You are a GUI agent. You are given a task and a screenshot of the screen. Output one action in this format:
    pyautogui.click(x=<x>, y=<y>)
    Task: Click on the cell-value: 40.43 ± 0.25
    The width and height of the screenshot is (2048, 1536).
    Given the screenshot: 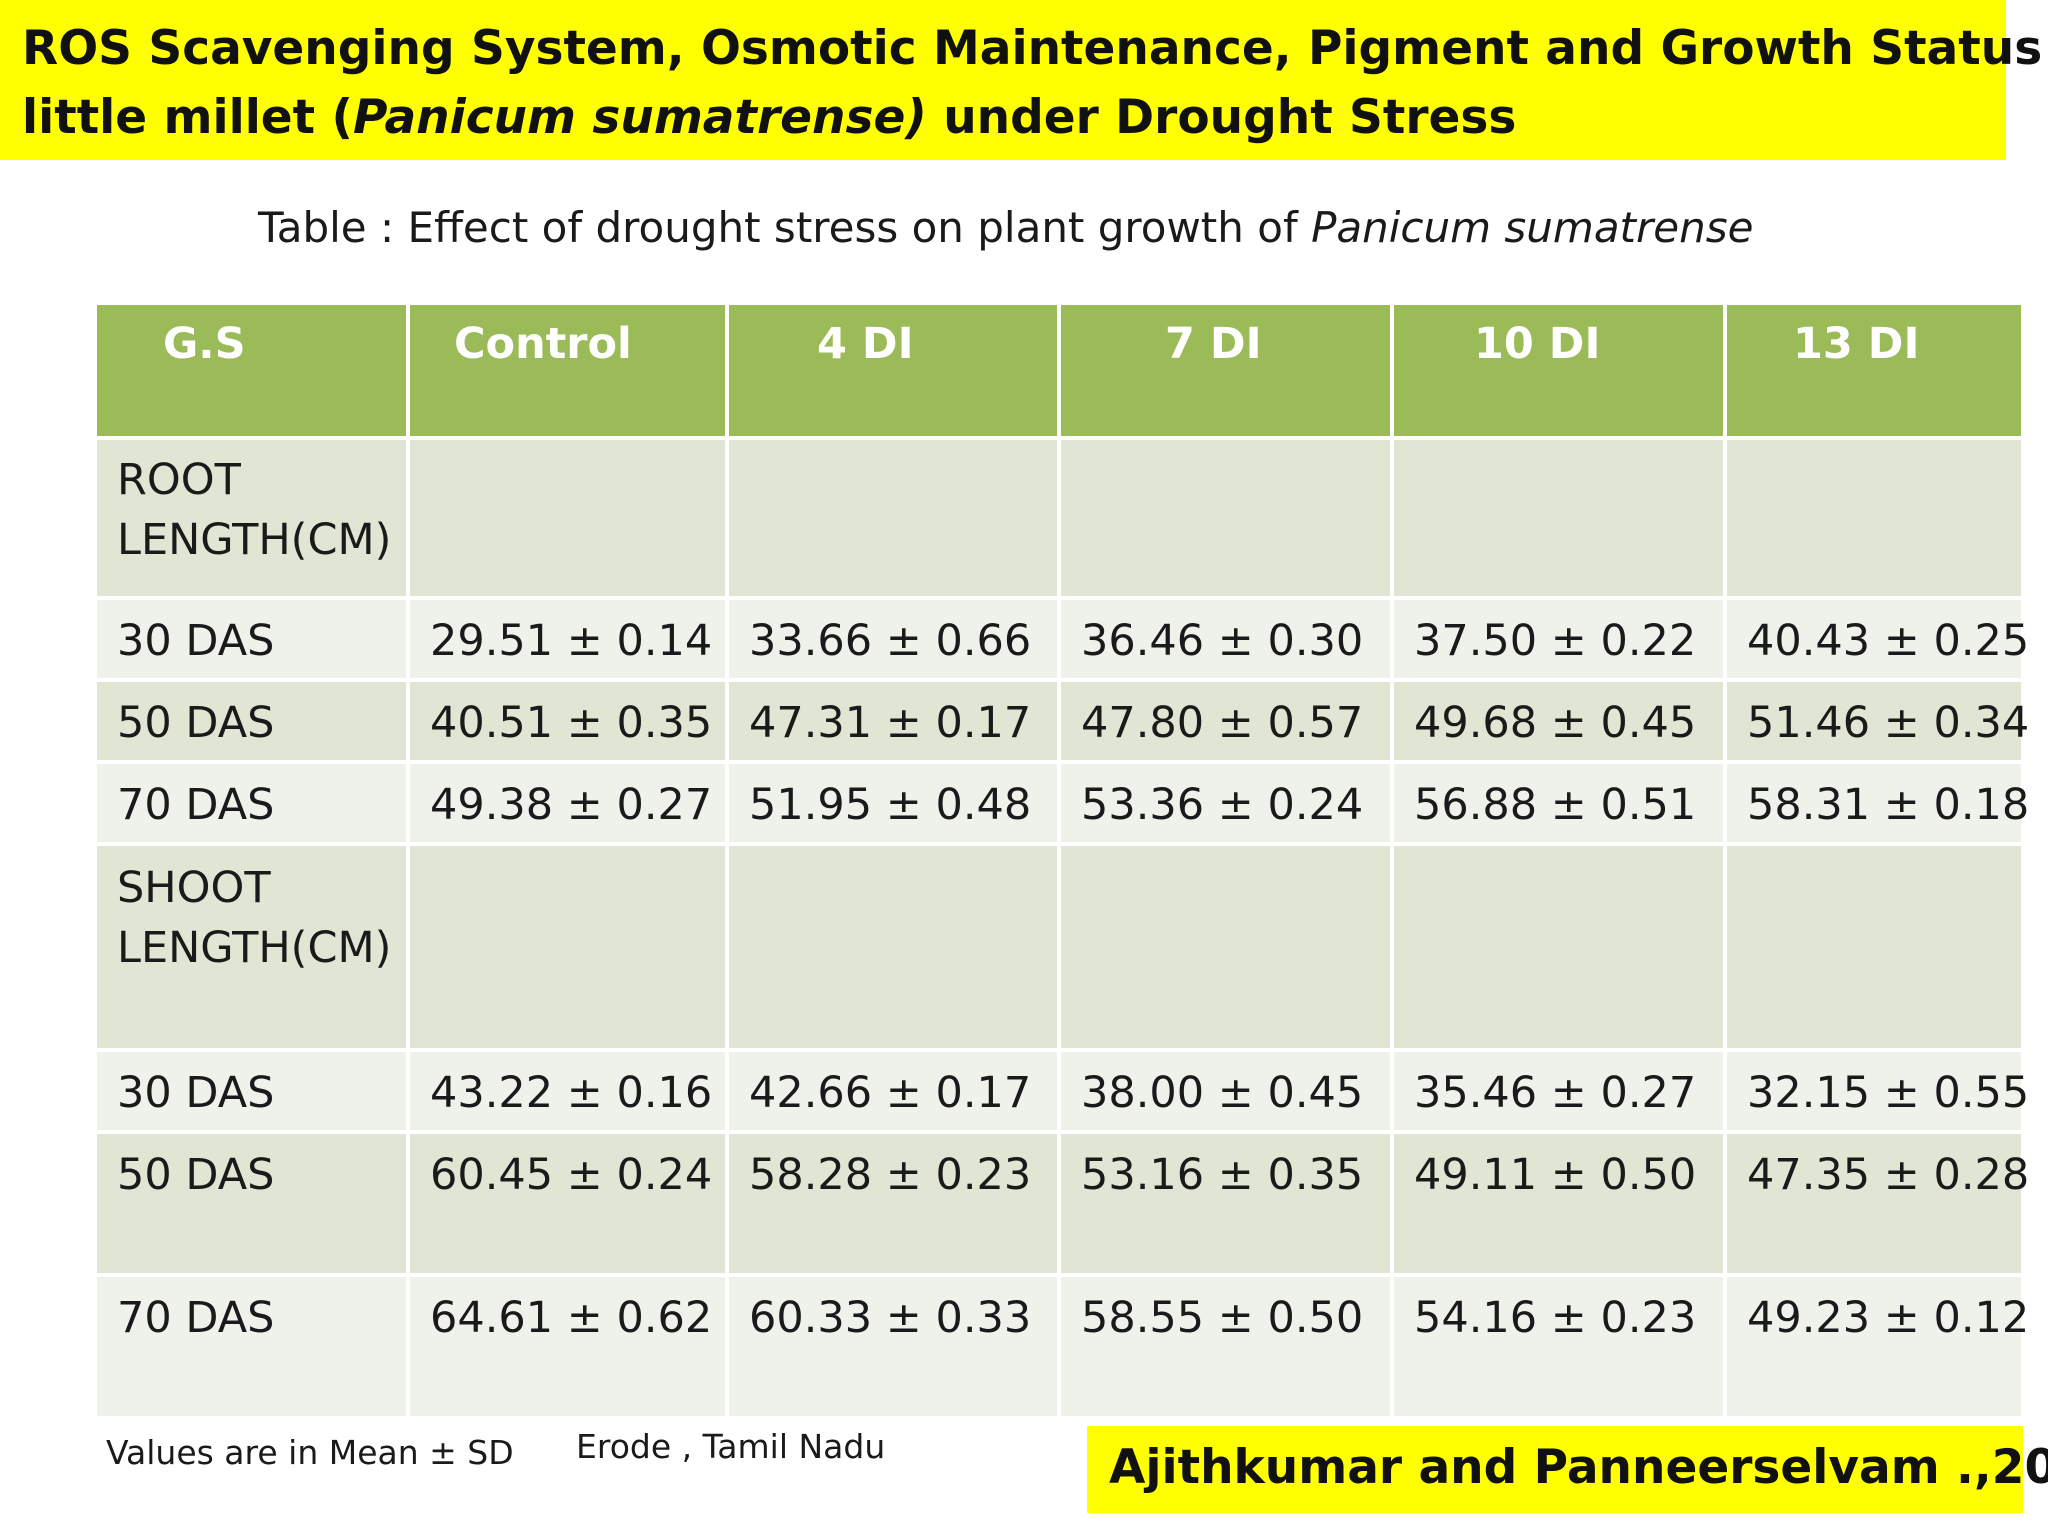 What is the action you would take?
    pyautogui.click(x=1876, y=639)
    